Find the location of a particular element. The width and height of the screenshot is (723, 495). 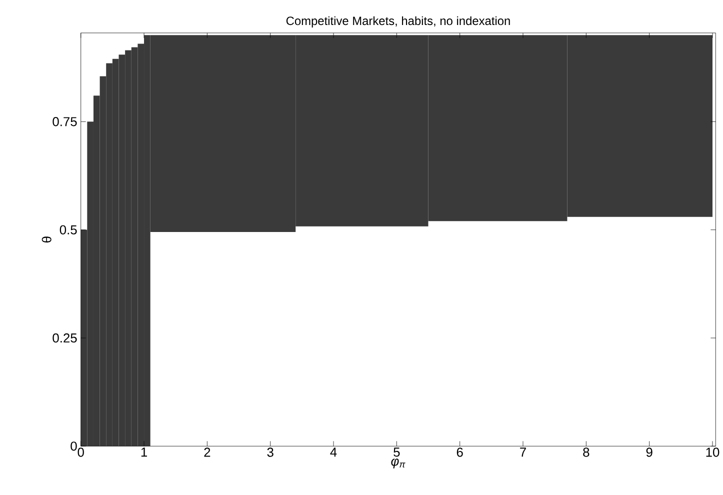

x-tick-label: 9 is located at coordinates (649, 452).